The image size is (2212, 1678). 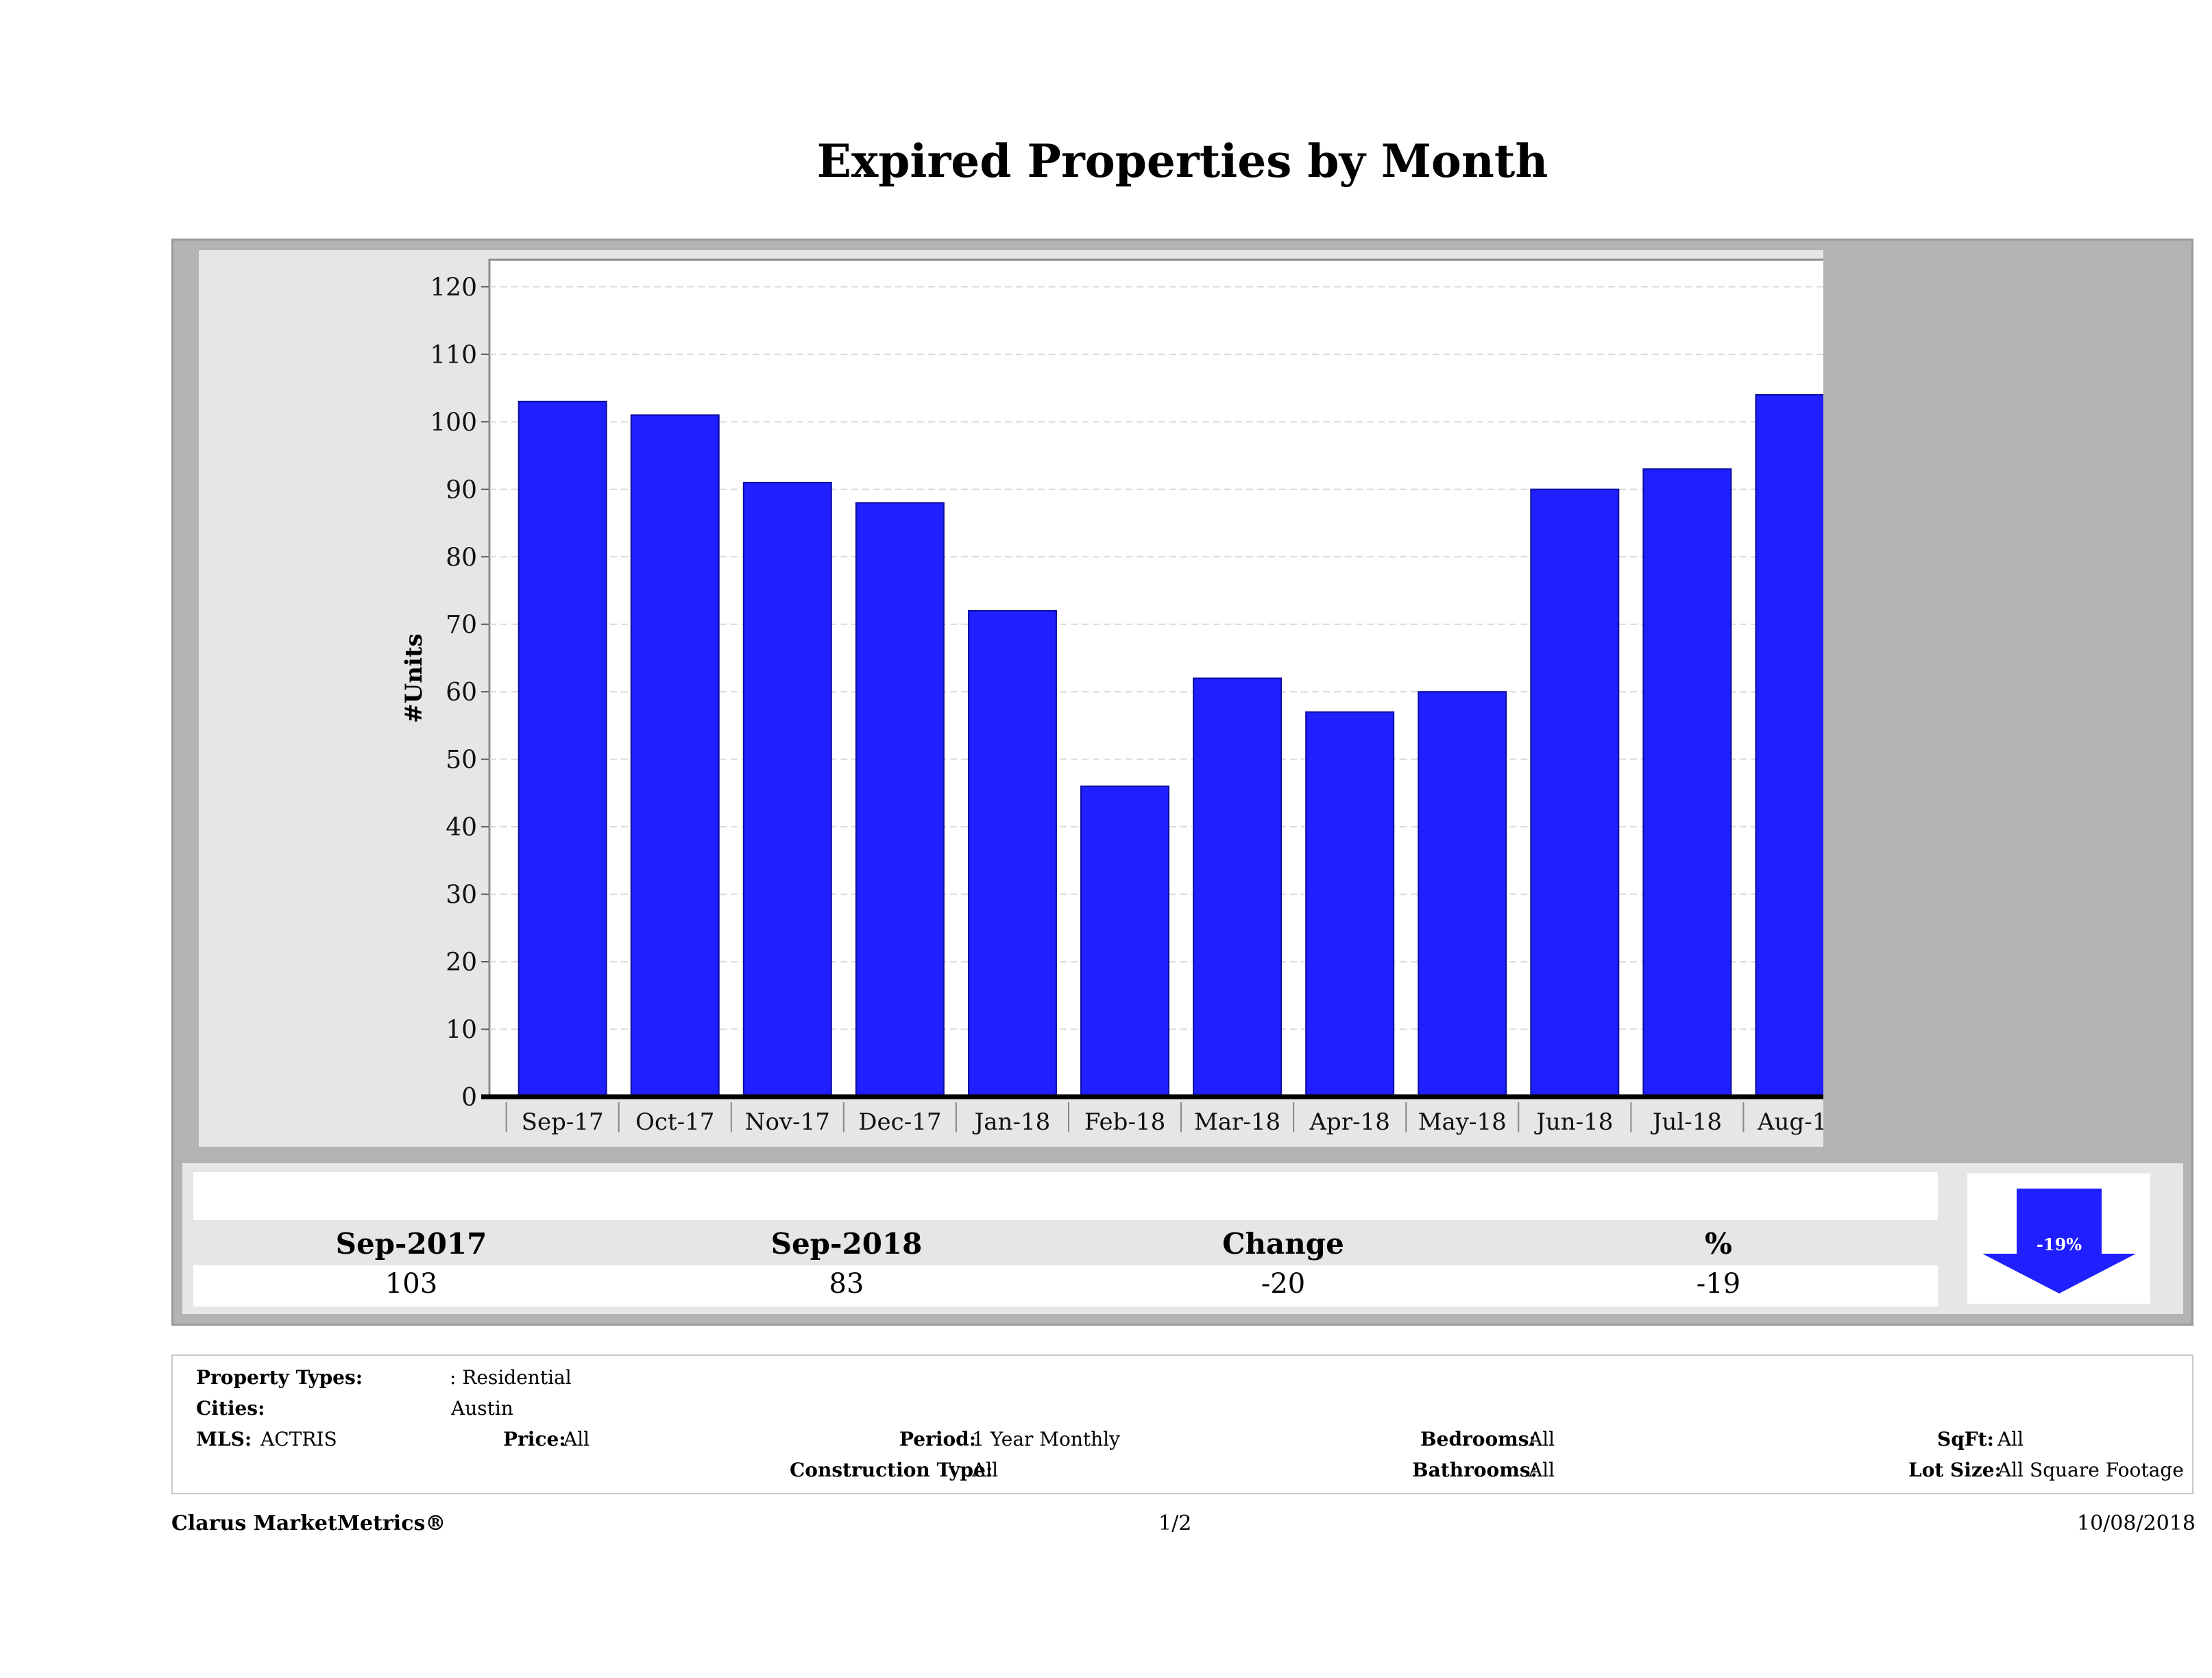 What do you see at coordinates (1175, 1523) in the screenshot?
I see `footer-page-number: 1/2` at bounding box center [1175, 1523].